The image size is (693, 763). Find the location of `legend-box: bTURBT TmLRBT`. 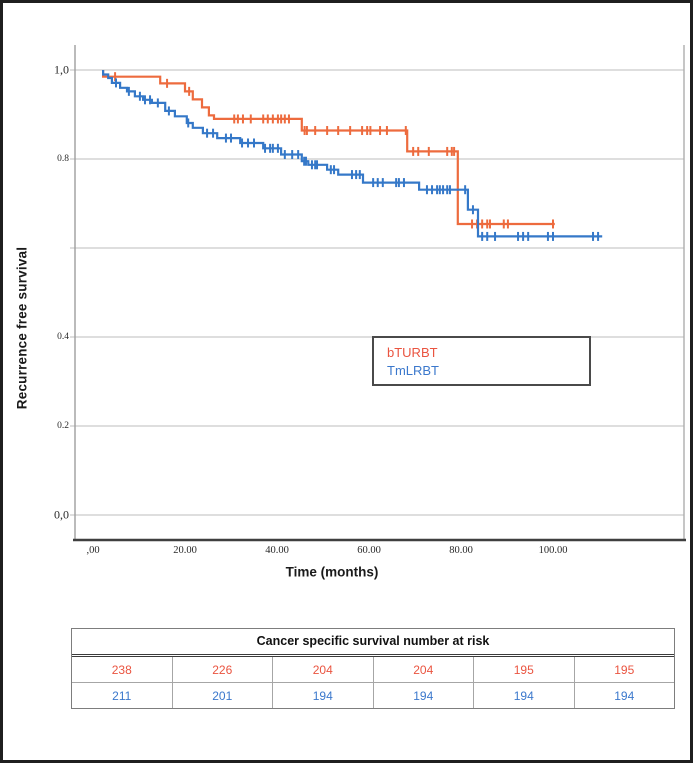

legend-box: bTURBT TmLRBT is located at coordinates (481, 361).